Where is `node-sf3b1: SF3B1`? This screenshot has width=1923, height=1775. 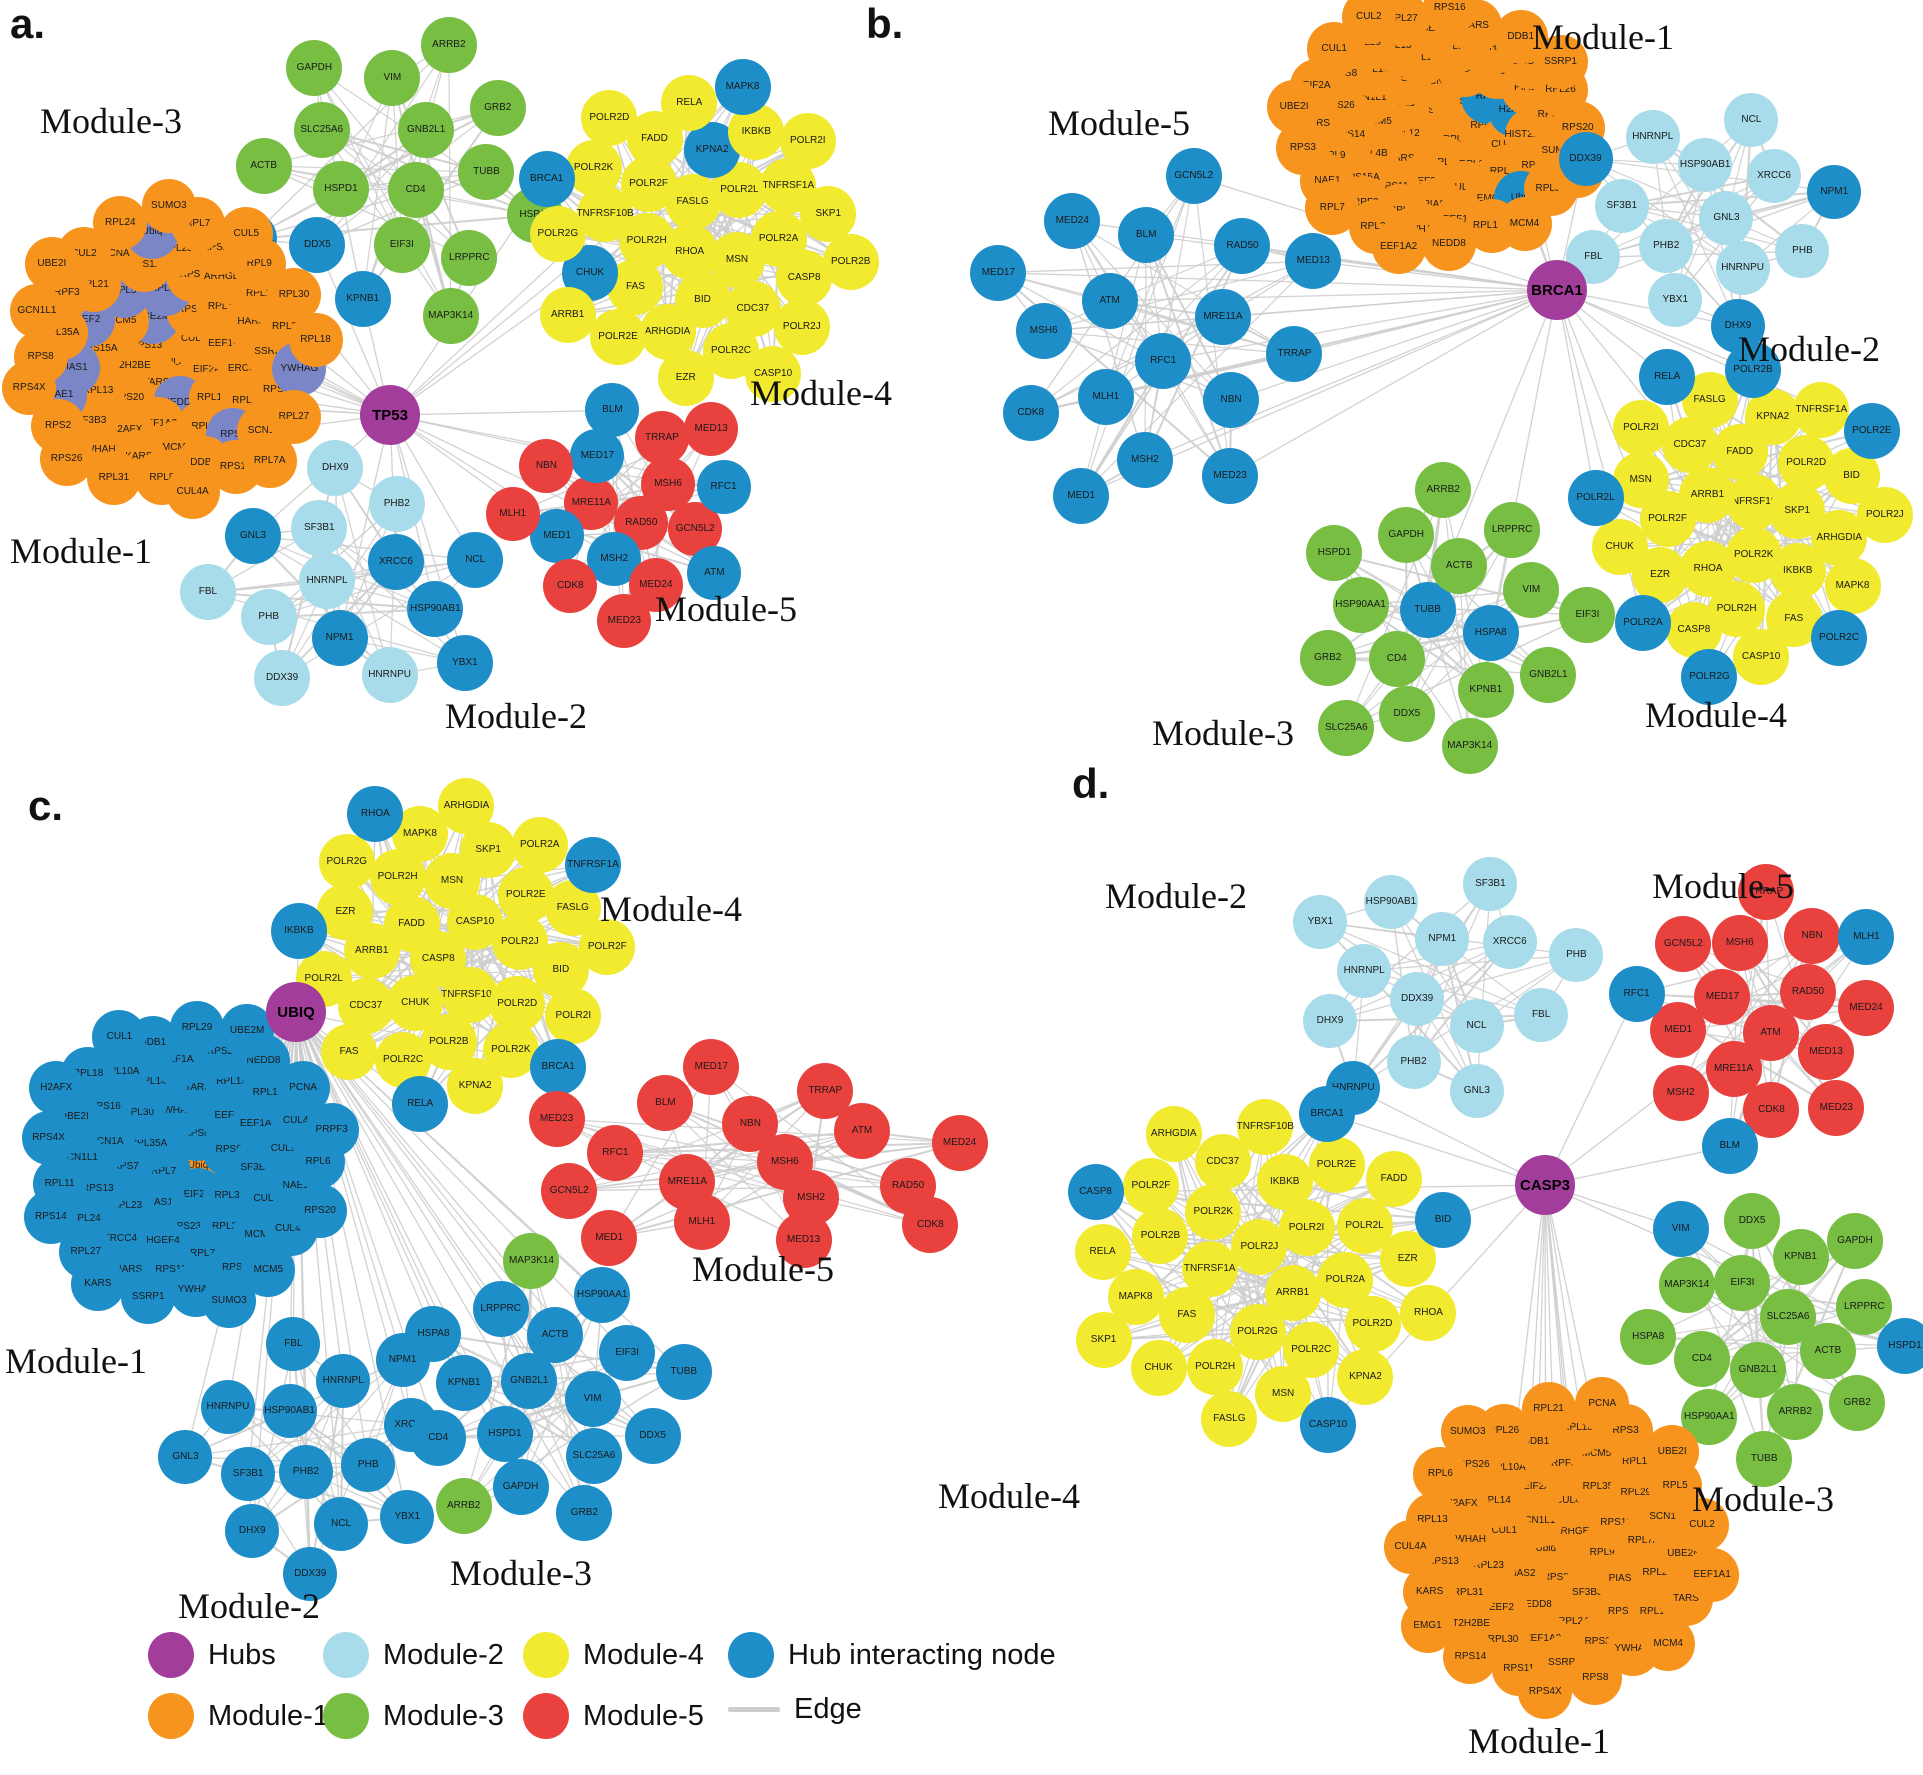 node-sf3b1: SF3B1 is located at coordinates (1490, 883).